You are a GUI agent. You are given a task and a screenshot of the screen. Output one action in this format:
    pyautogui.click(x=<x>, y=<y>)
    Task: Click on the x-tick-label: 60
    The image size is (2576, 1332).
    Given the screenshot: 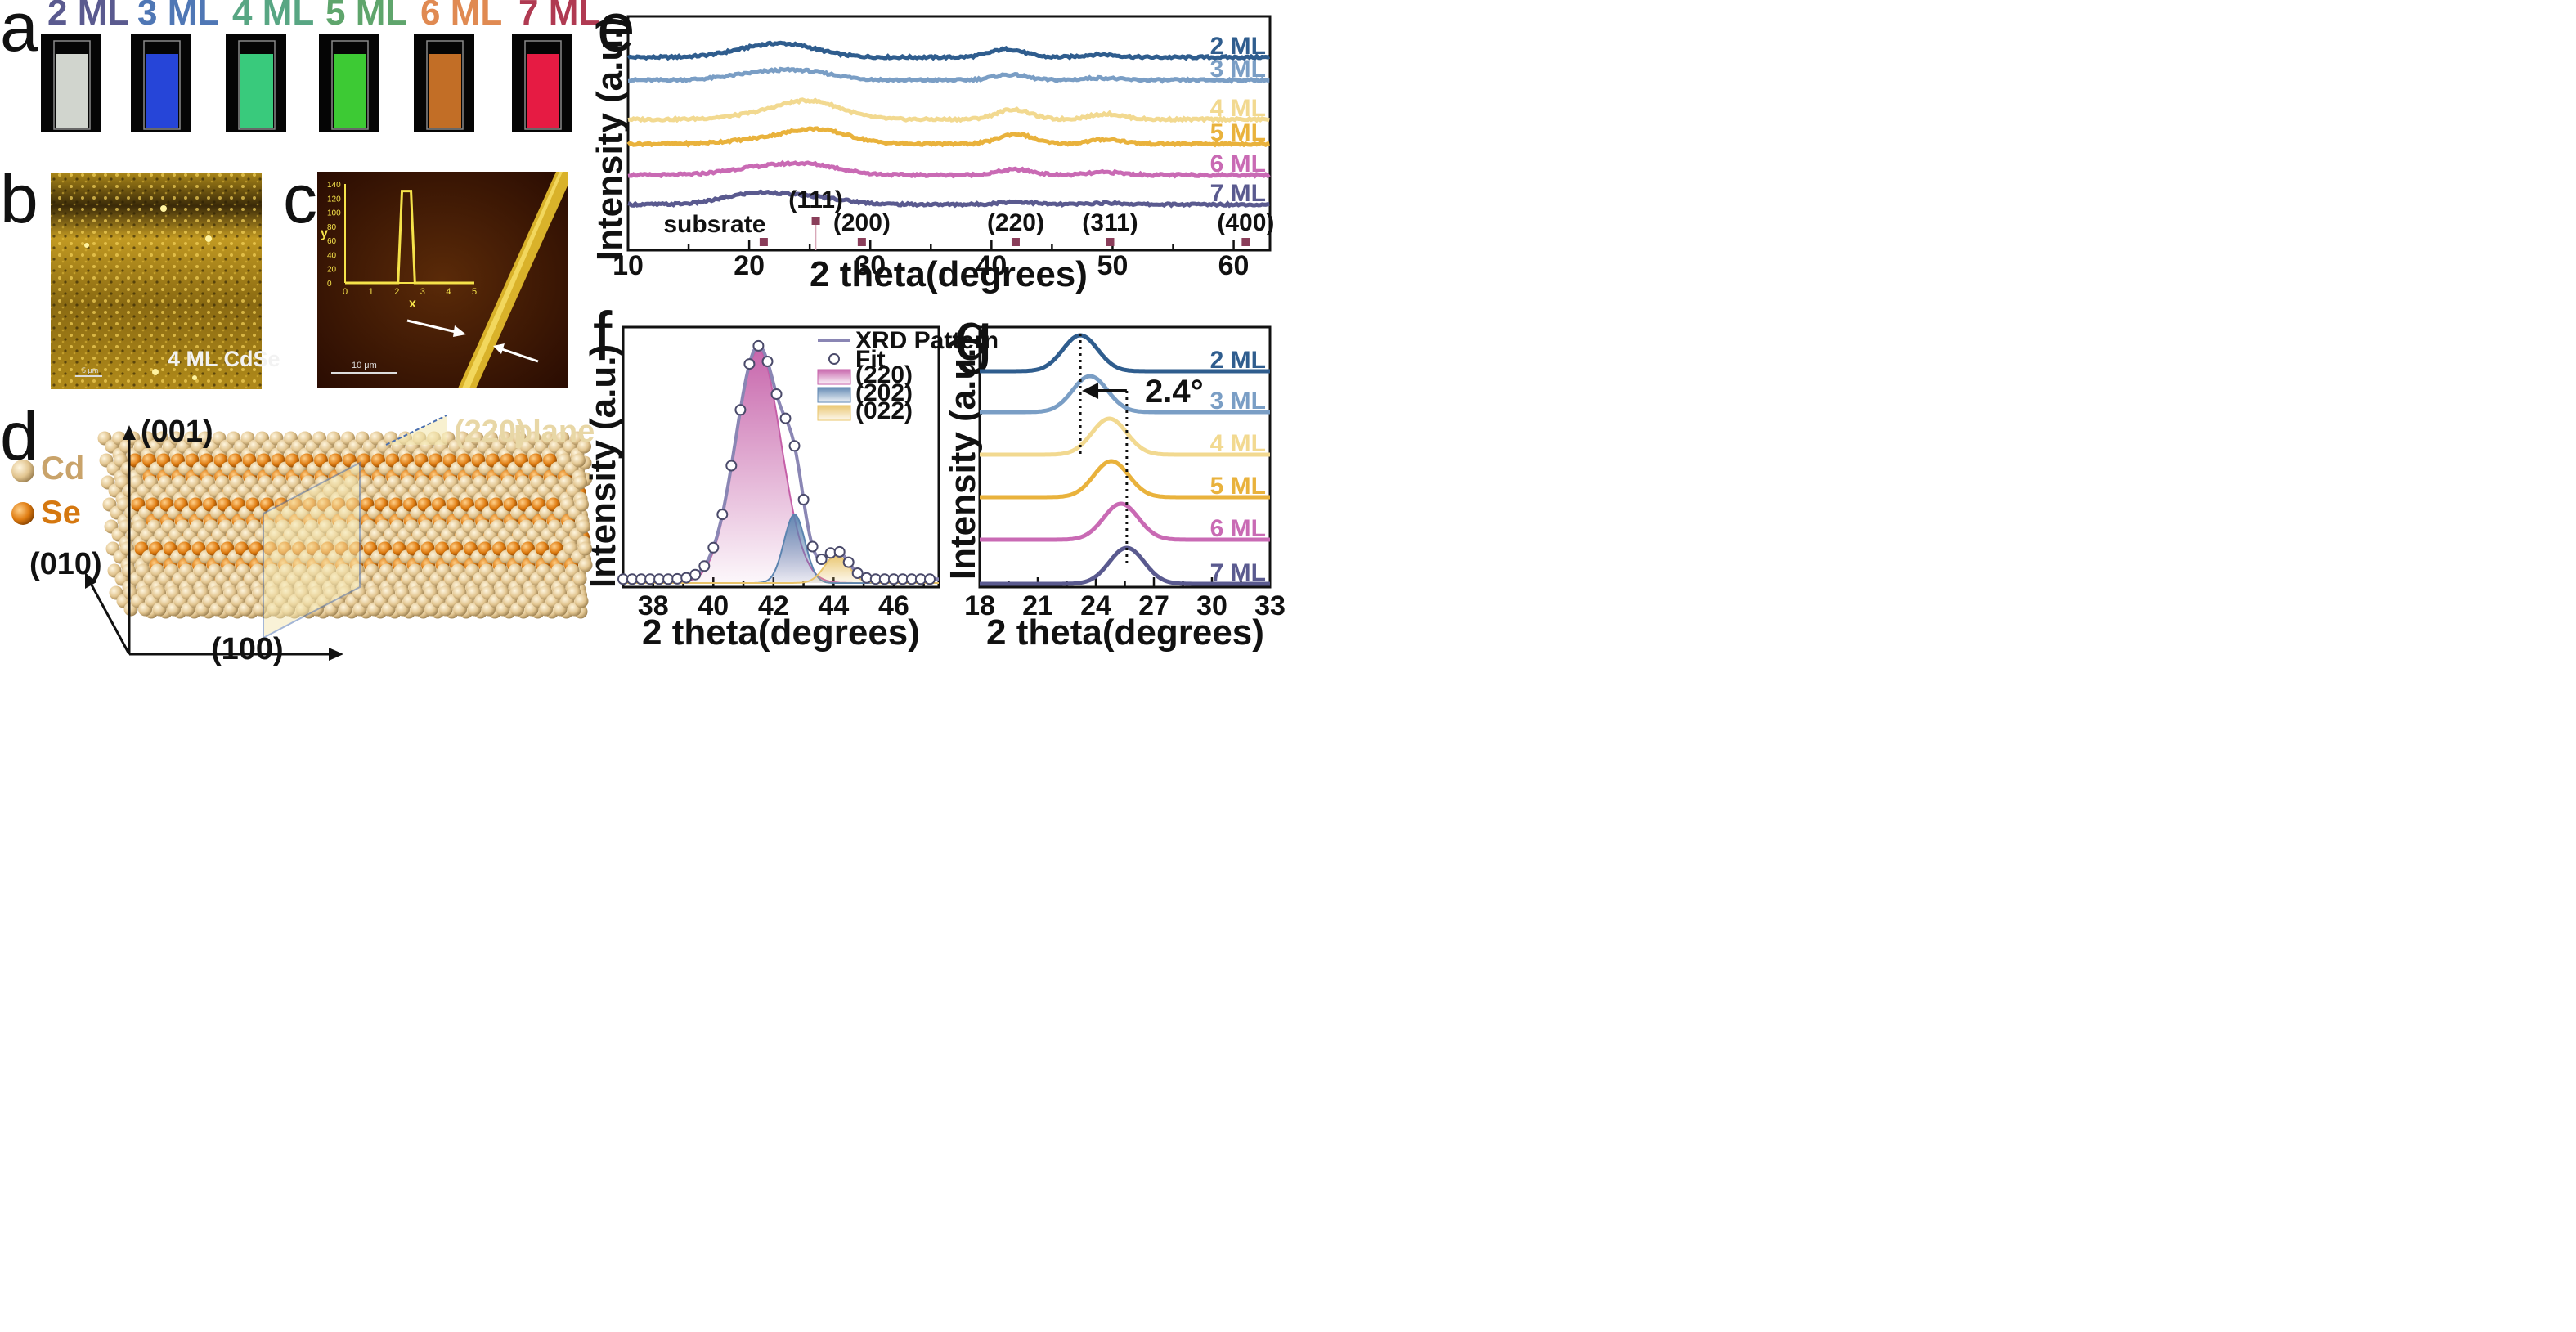 What is the action you would take?
    pyautogui.click(x=1234, y=265)
    